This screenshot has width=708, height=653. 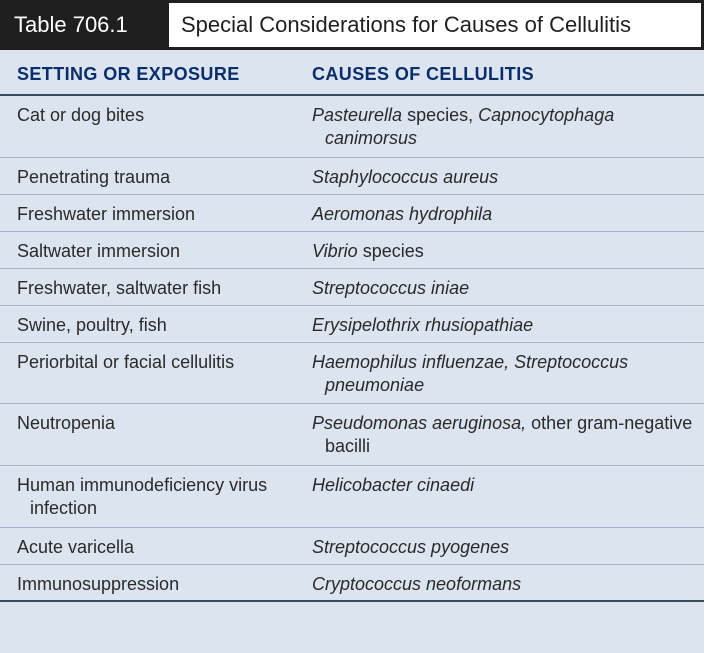 I want to click on cause-cell: Staphylococcus aureus, so click(x=508, y=176).